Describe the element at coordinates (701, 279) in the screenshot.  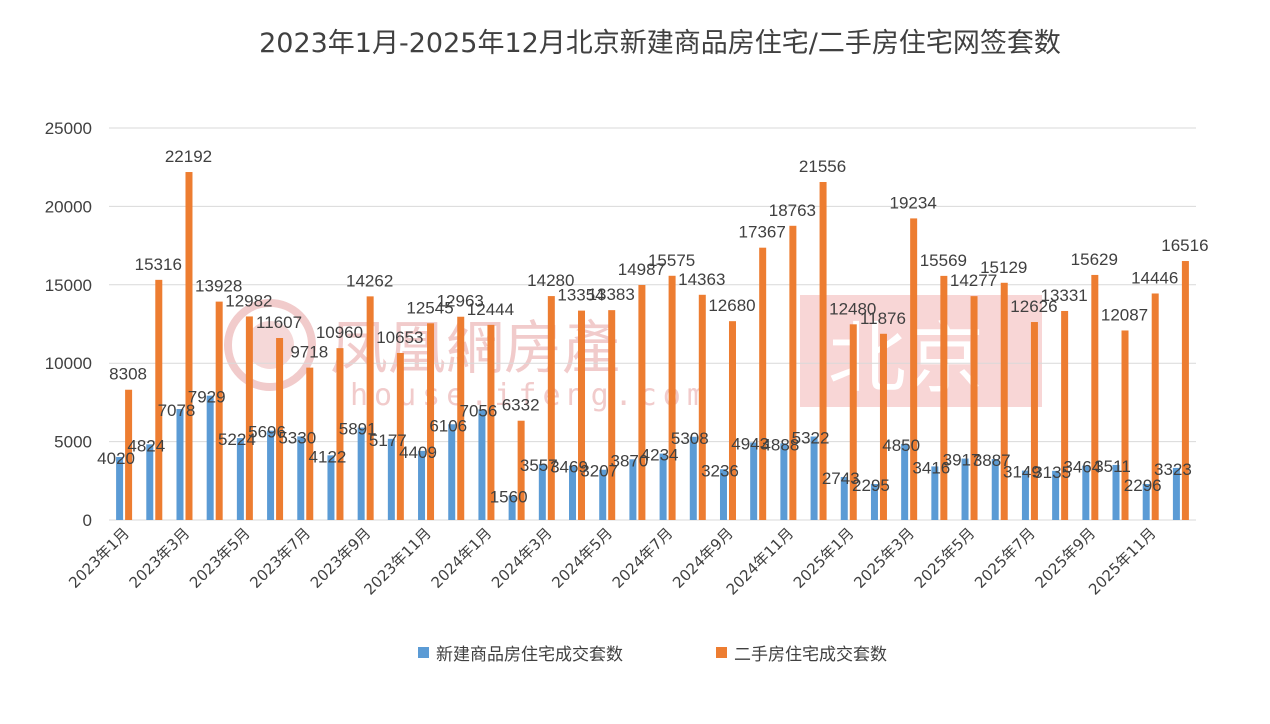
I see `data-label-resale-homes: 14363` at that location.